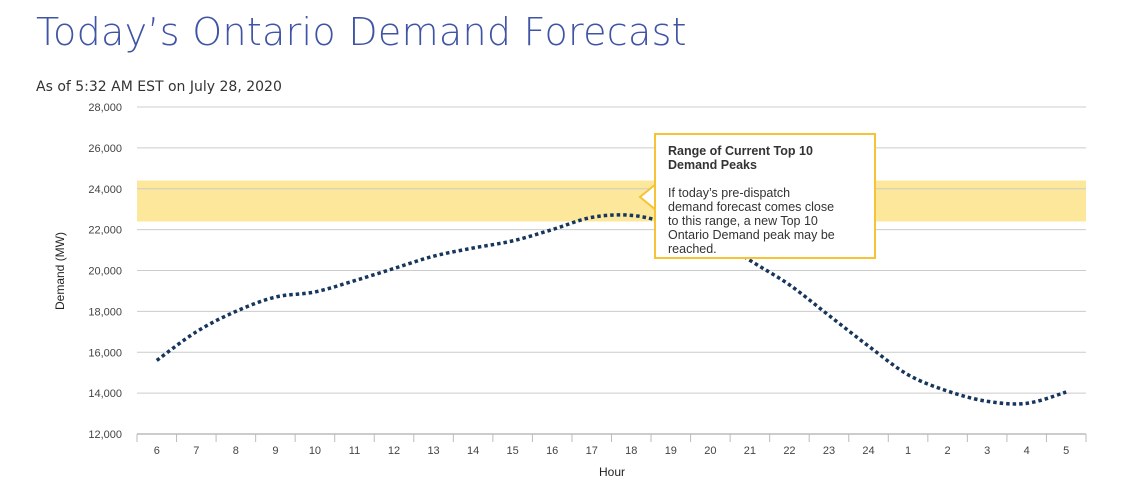 The width and height of the screenshot is (1141, 496). Describe the element at coordinates (908, 451) in the screenshot. I see `x-tick-label: 1` at that location.